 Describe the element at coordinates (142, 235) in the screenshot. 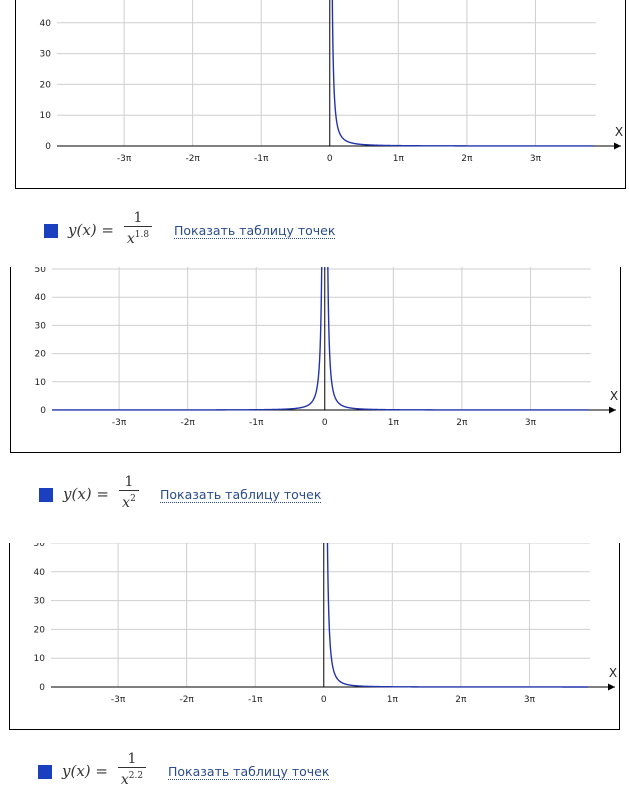

I see `formula-power: 1.8` at that location.